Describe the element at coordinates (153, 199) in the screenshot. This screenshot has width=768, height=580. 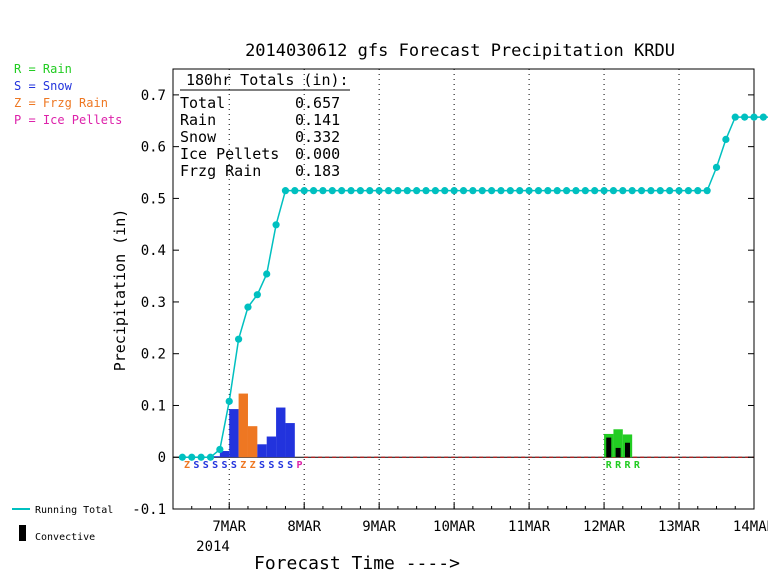
I see `y-tick-label: 0.5` at that location.